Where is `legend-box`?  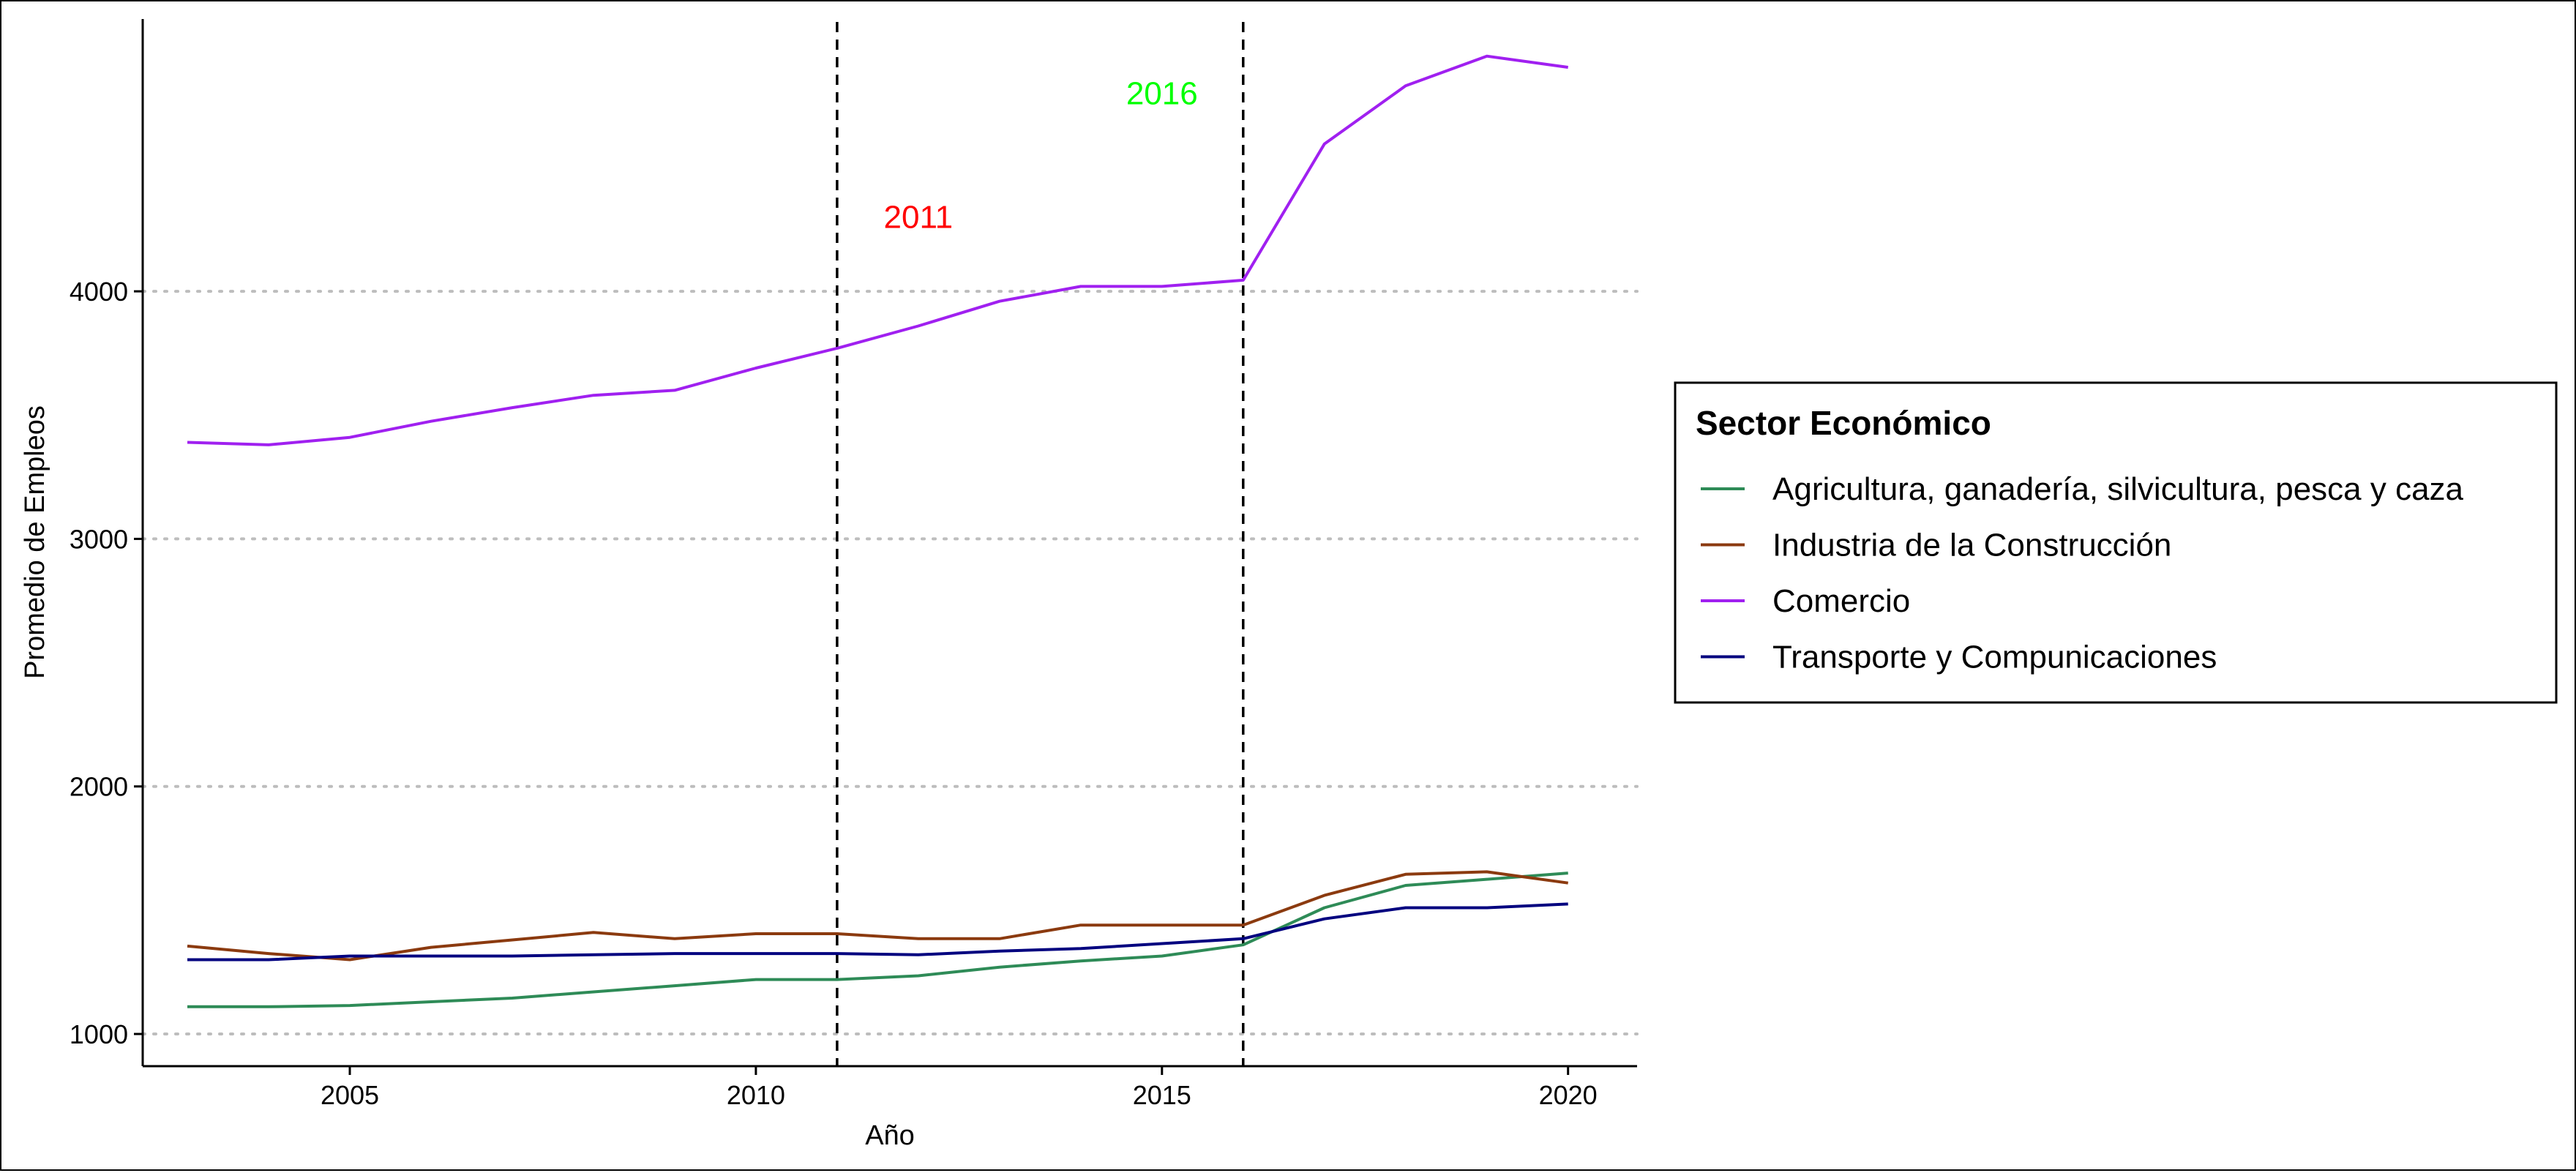 legend-box is located at coordinates (2116, 542).